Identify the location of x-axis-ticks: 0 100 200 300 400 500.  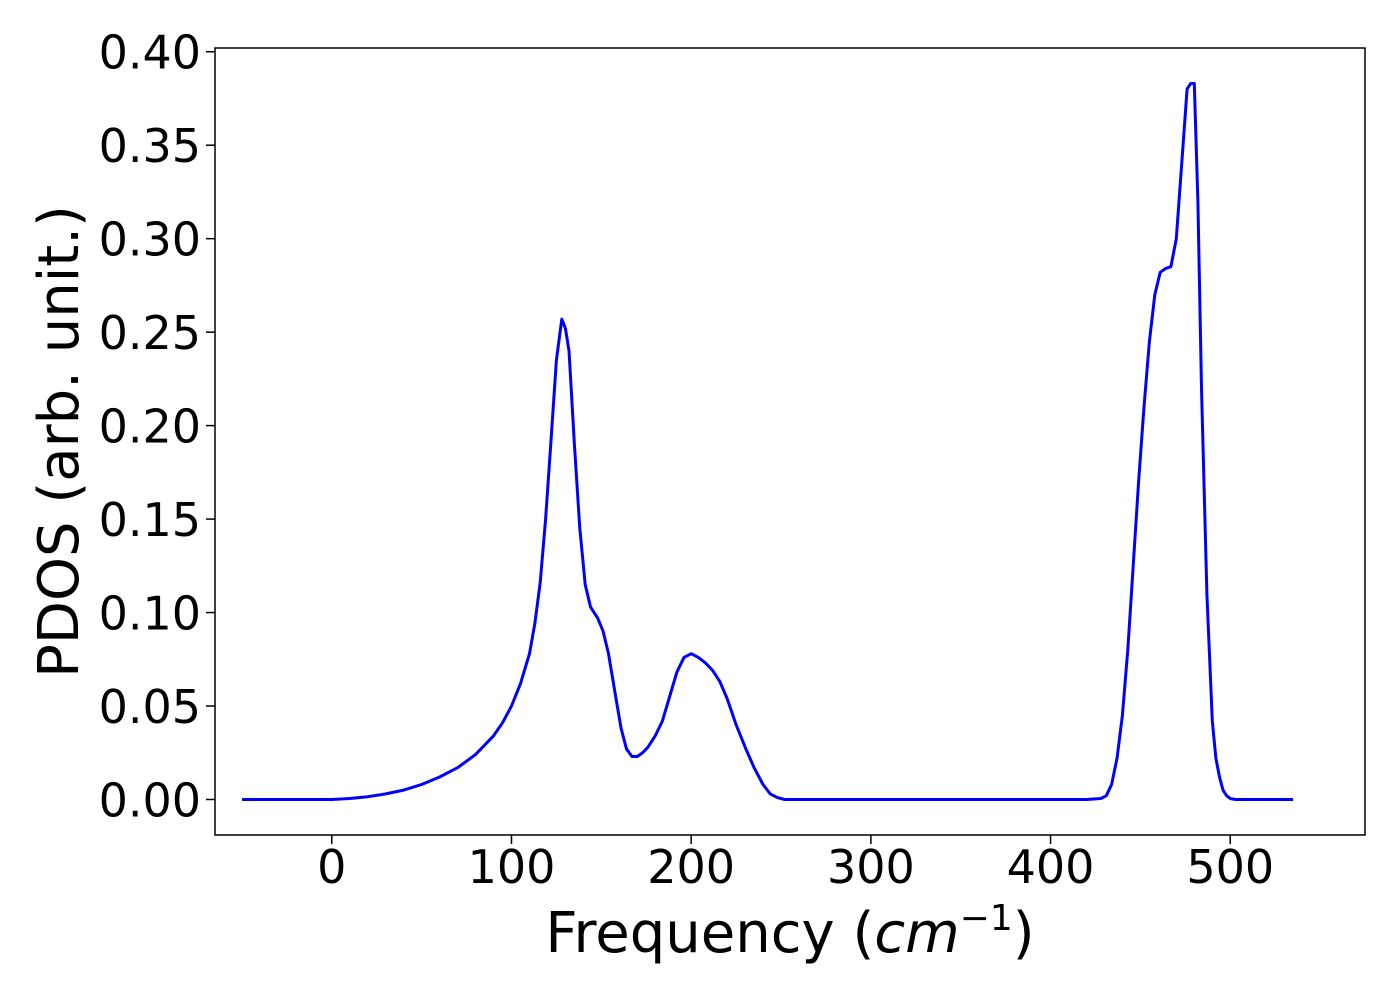
(795, 864).